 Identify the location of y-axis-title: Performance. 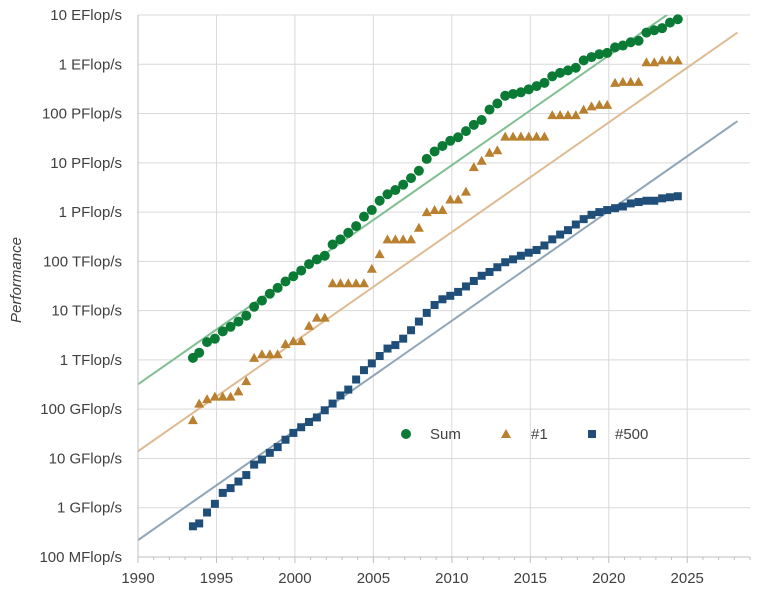
(16, 280).